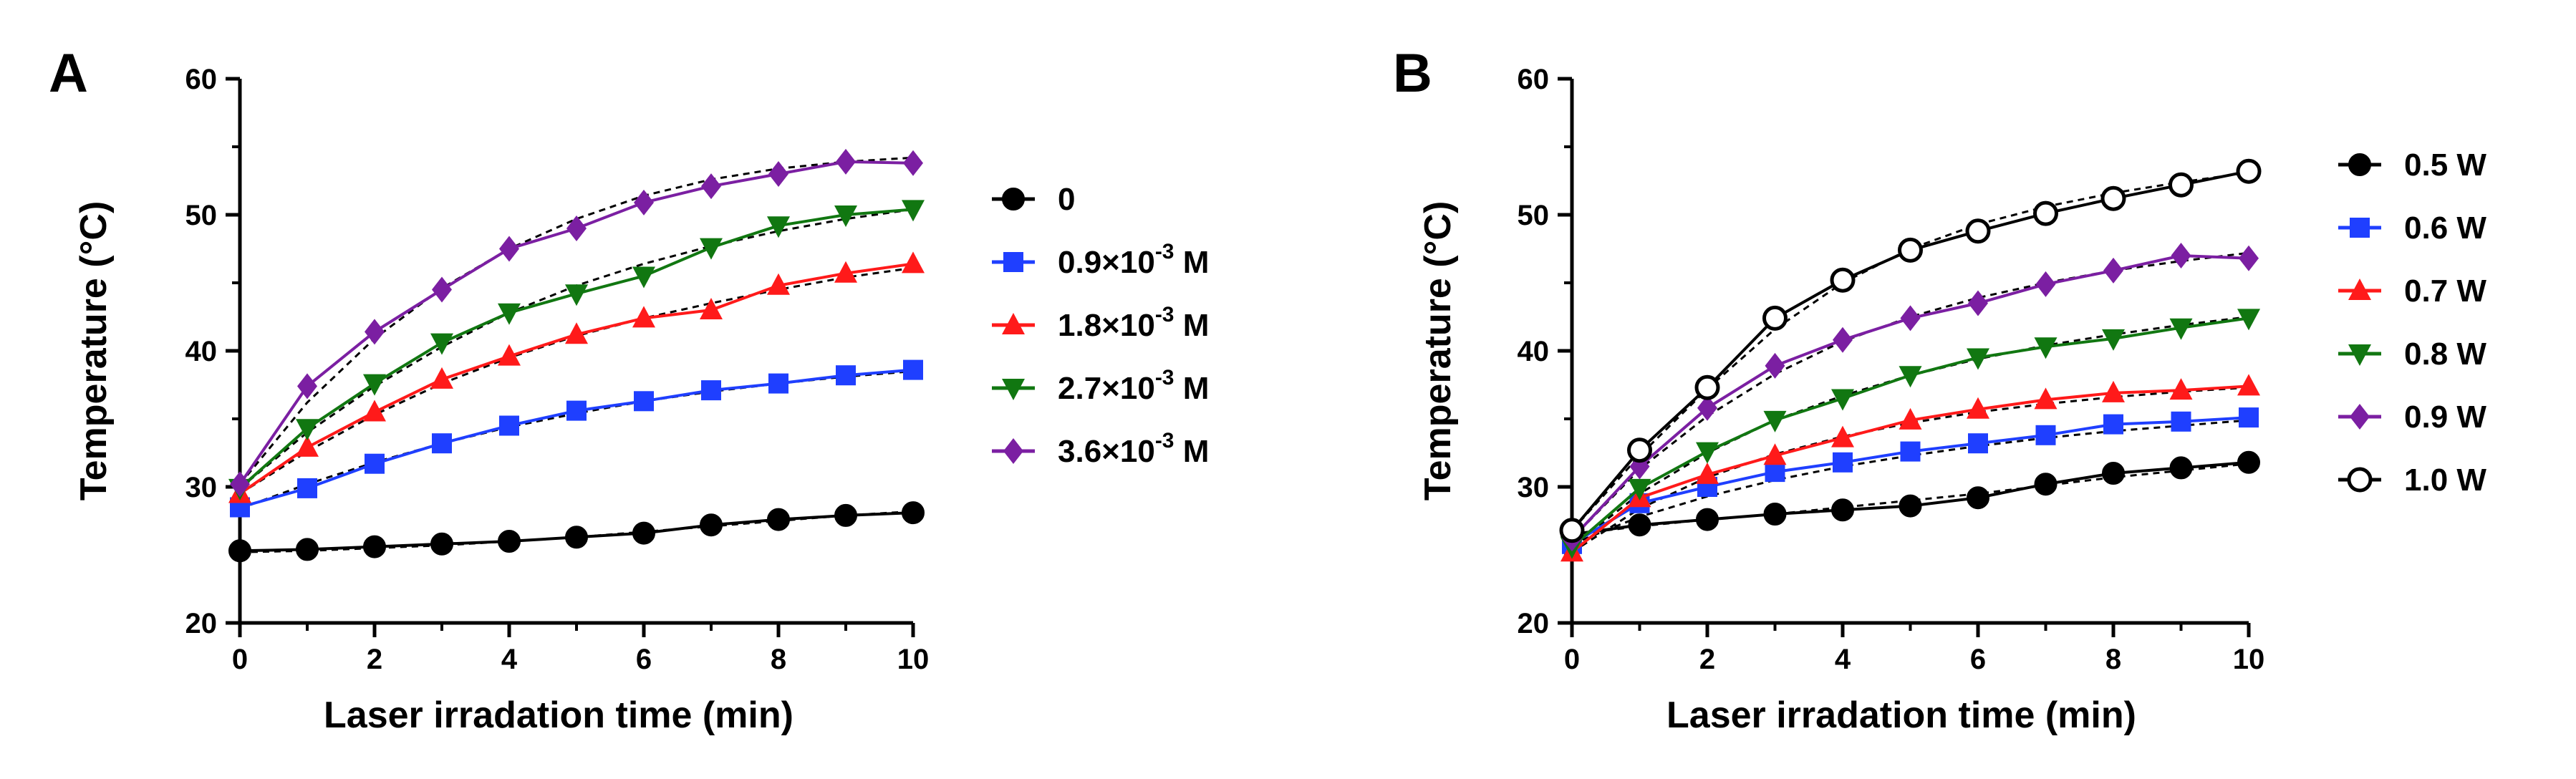 The height and width of the screenshot is (779, 2576). What do you see at coordinates (2412, 322) in the screenshot?
I see `legend-b: 0.5 W 0.6 W 0.7 W 0.8 W 0.9 W 1.0 W` at bounding box center [2412, 322].